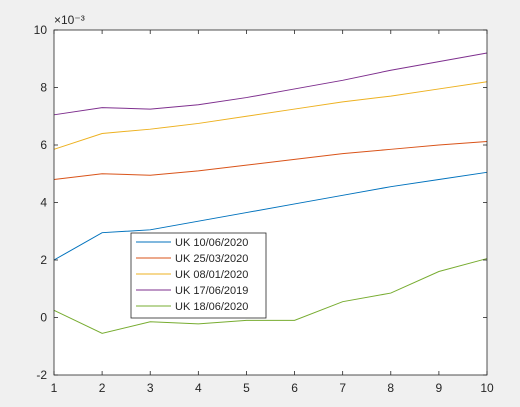  I want to click on legend-label: UK 18/06/2020, so click(211, 307).